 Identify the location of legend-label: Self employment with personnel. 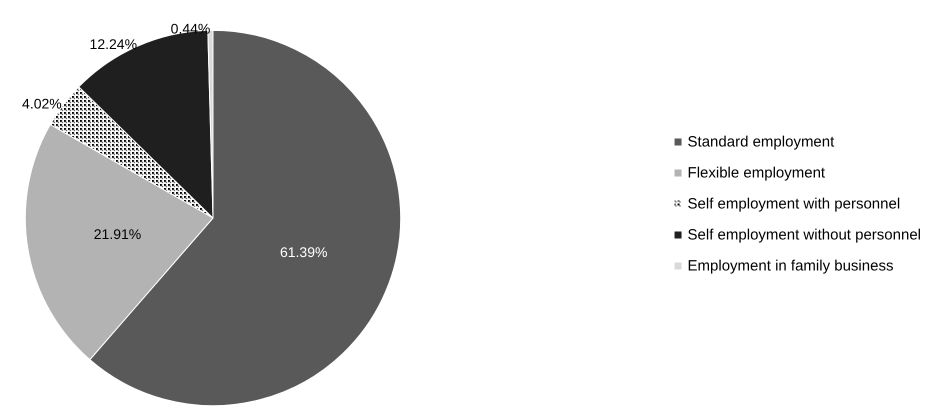
(794, 204).